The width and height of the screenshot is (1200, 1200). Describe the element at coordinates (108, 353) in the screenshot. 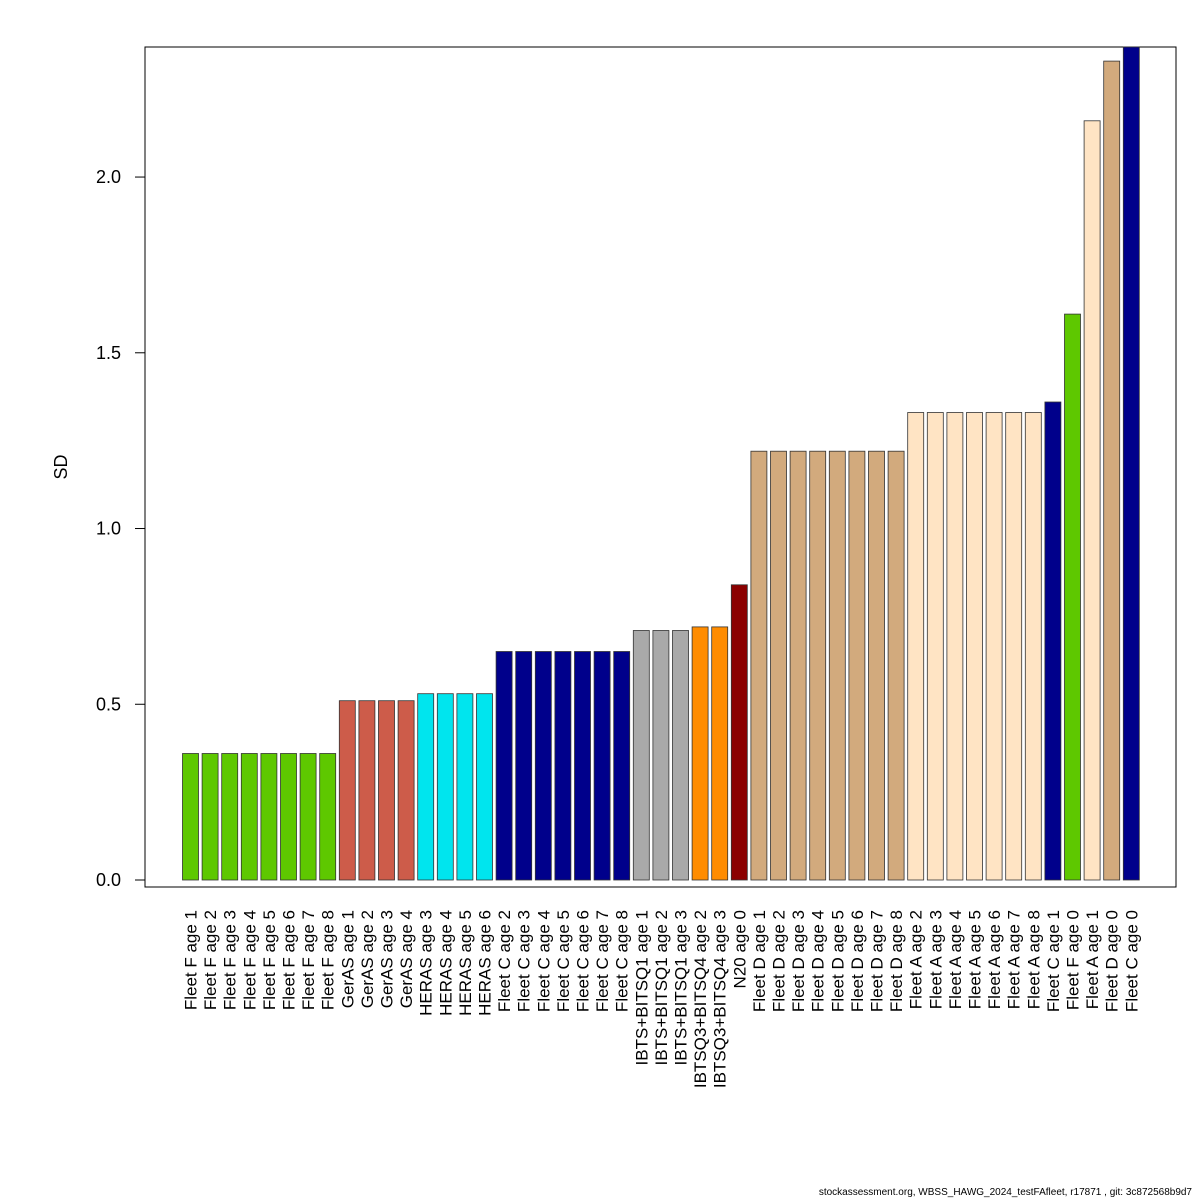

I see `y-tick-label: 1.5` at that location.